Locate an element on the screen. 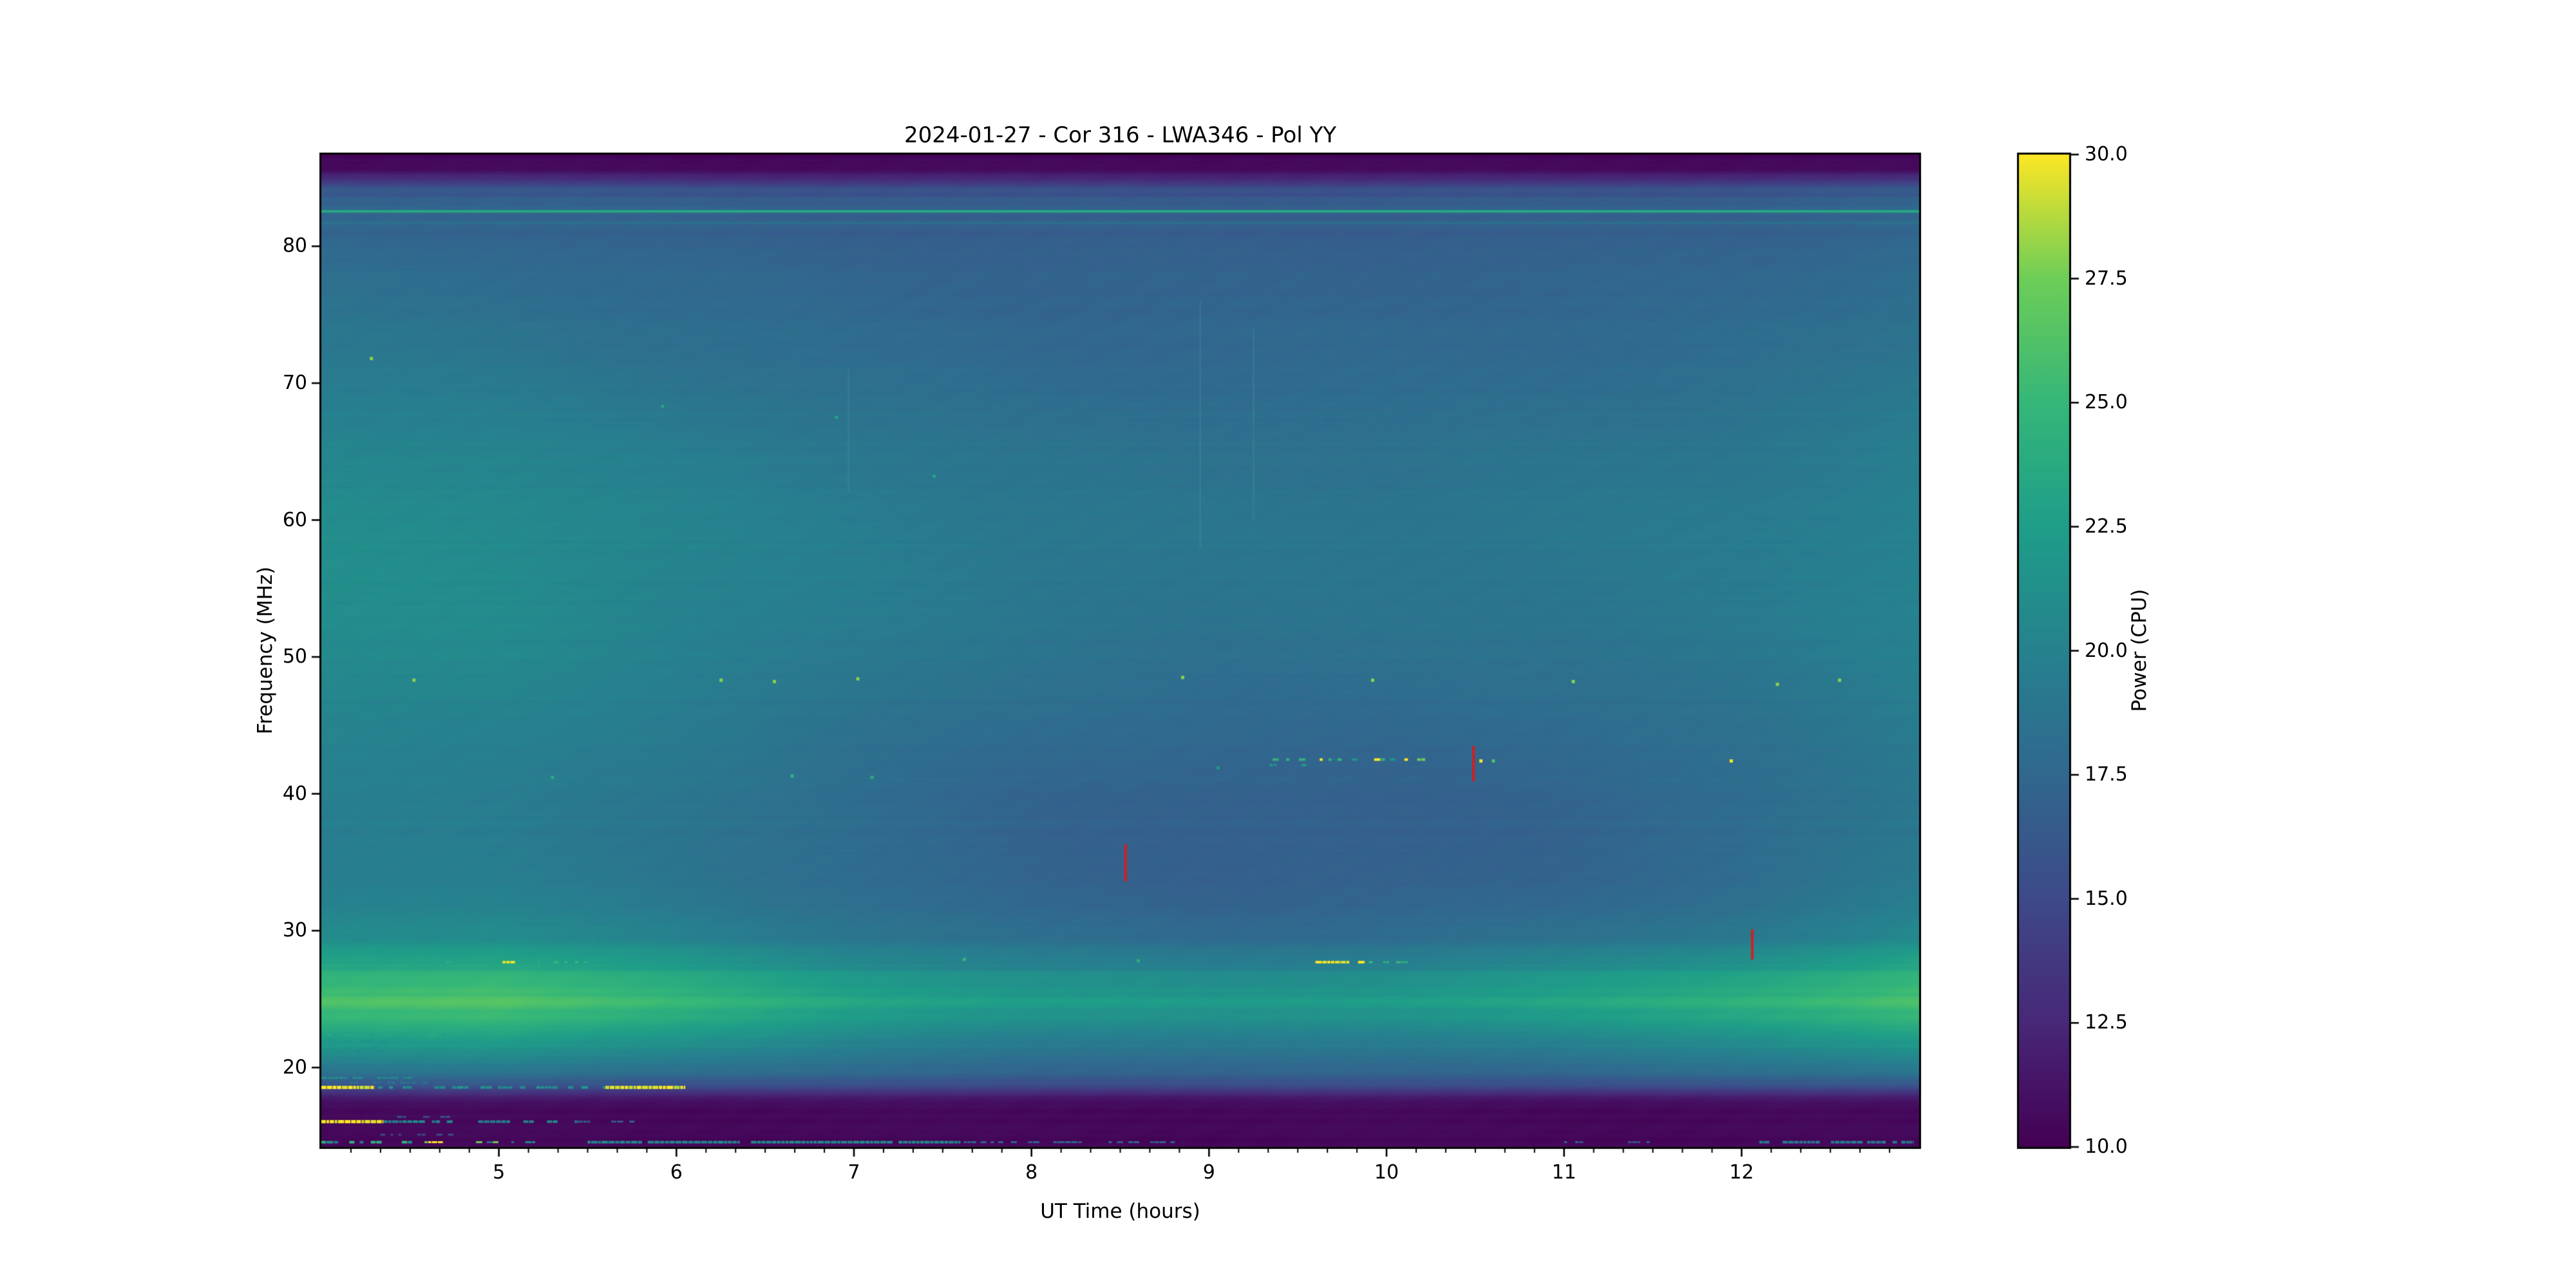  colorbar-tick-label: 30.0 is located at coordinates (2106, 155).